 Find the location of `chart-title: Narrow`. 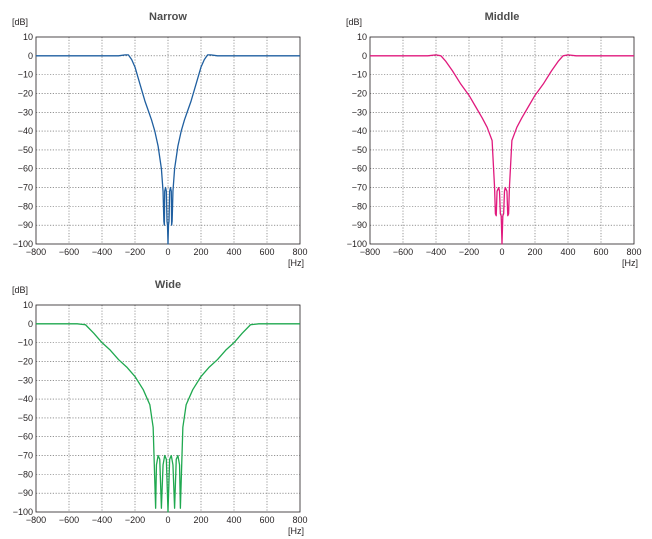

chart-title: Narrow is located at coordinates (168, 17).